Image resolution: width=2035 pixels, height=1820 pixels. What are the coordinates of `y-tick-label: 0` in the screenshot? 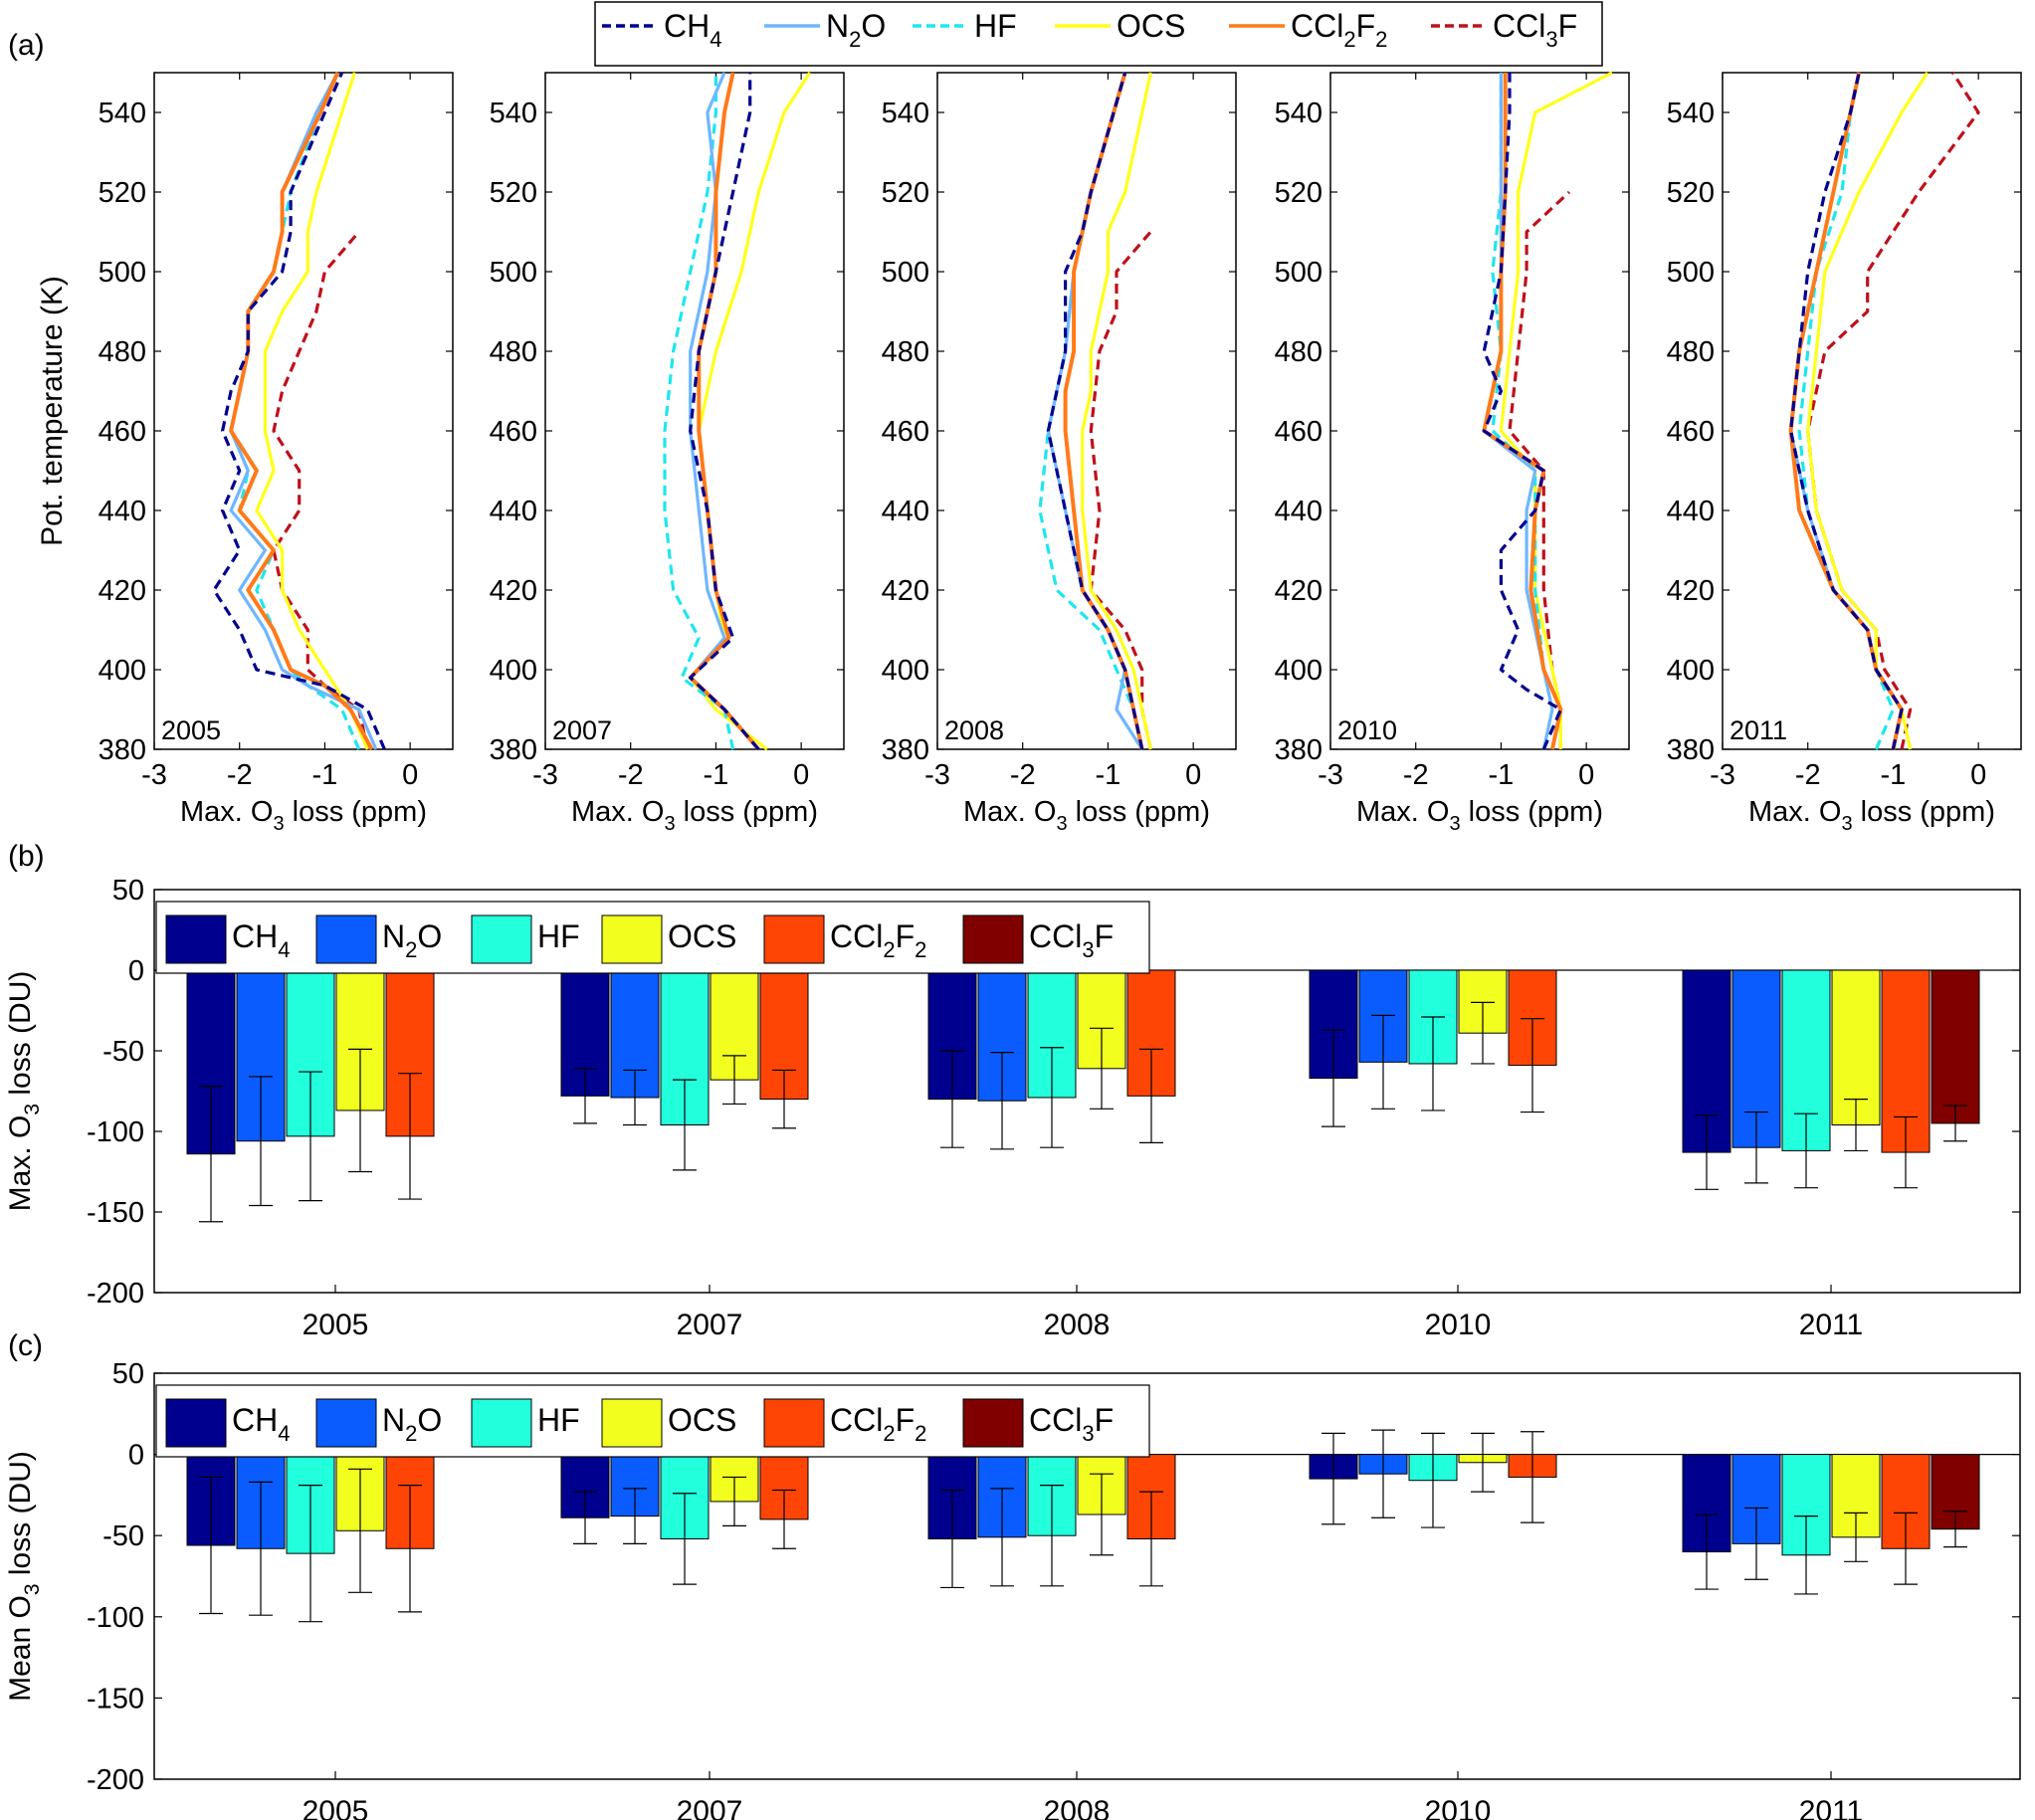 It's located at (136, 1456).